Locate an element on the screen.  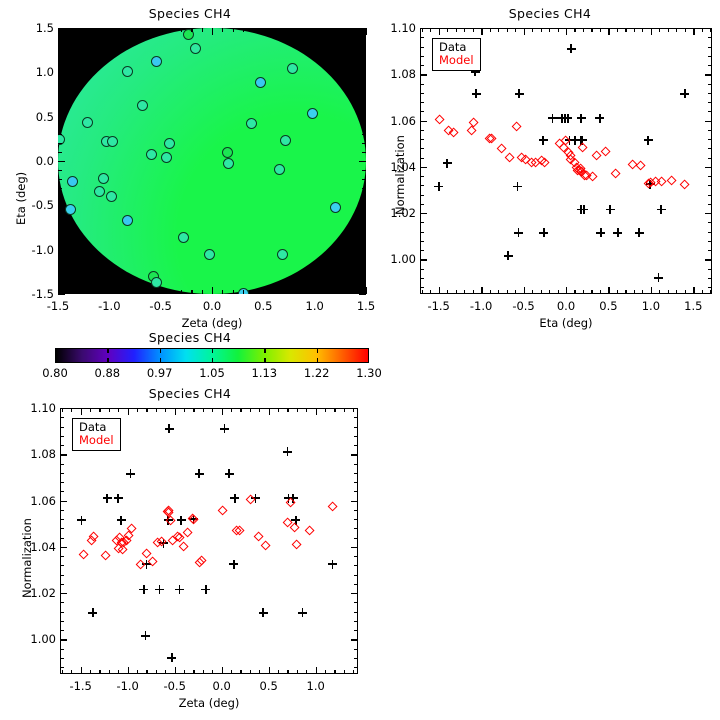
eta-scatter-legend: Data Model is located at coordinates (456, 54).